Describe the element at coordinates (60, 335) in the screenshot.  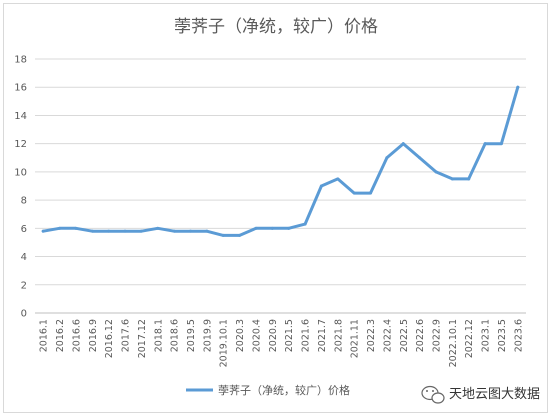
I see `x-tick-label: 2016.2` at that location.